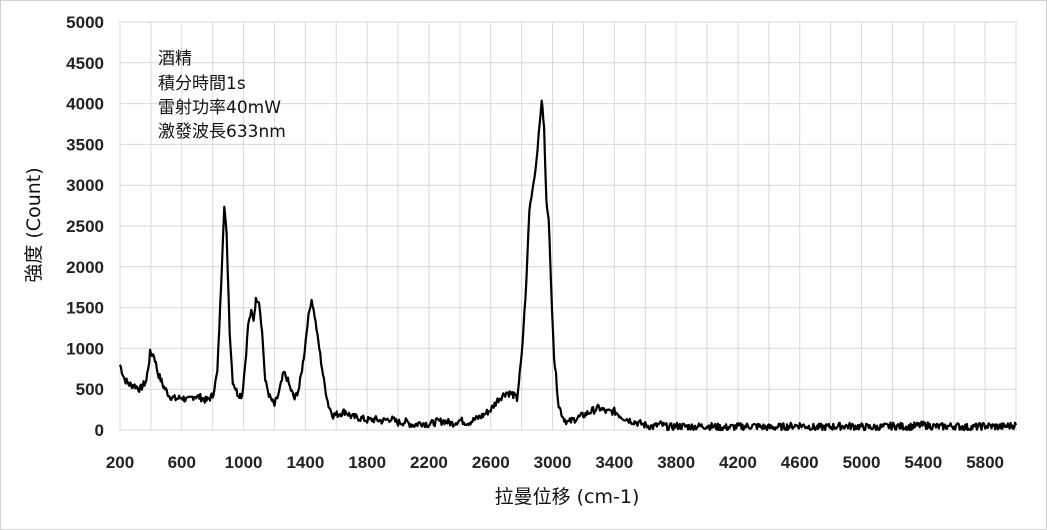 The width and height of the screenshot is (1047, 530). What do you see at coordinates (367, 462) in the screenshot?
I see `x-tick-label: 1800` at bounding box center [367, 462].